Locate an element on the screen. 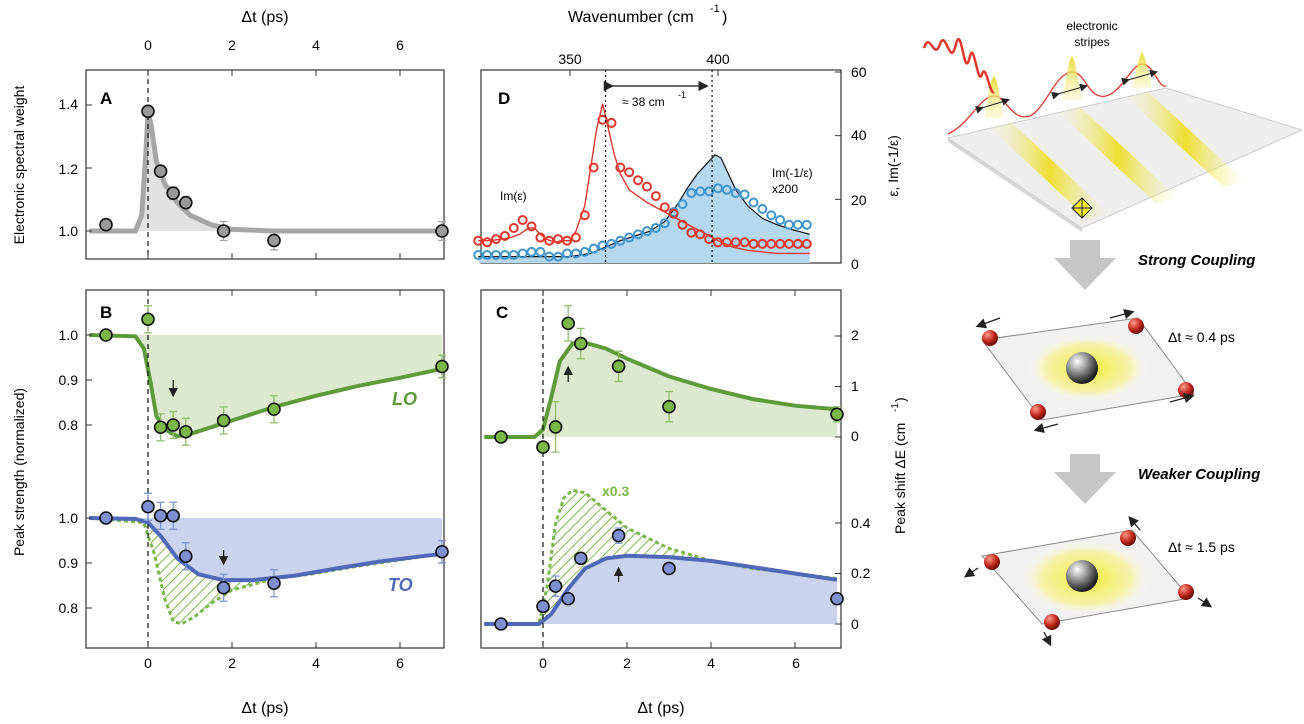  laser-pulse is located at coordinates (959, 66).